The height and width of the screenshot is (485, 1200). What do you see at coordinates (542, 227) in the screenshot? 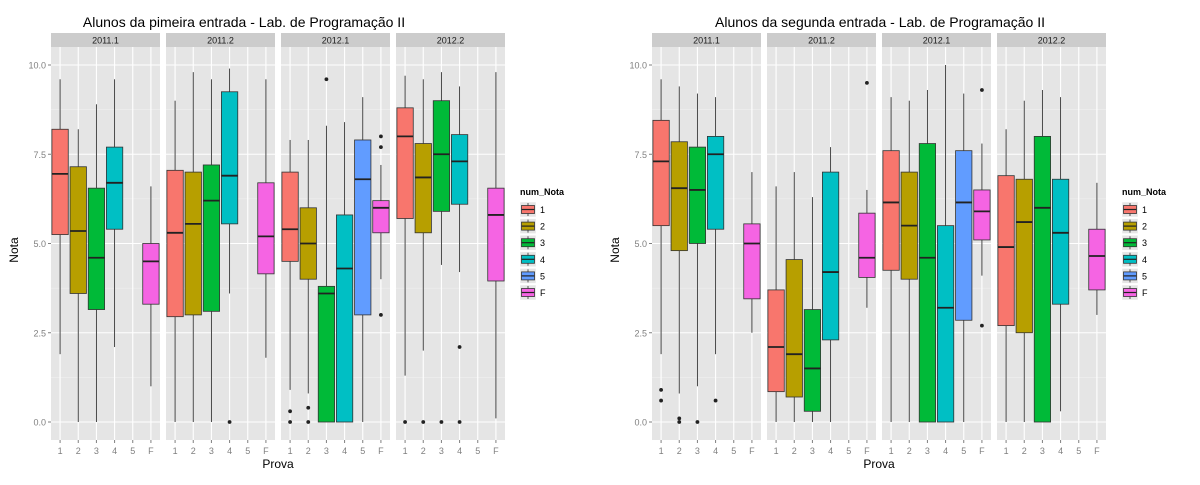
I see `legend-label-2: 2` at bounding box center [542, 227].